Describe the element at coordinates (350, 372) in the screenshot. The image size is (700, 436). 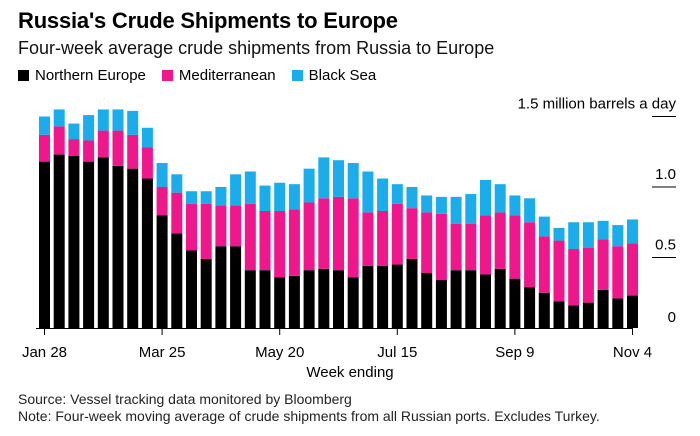
I see `x-axis-title: Week ending` at that location.